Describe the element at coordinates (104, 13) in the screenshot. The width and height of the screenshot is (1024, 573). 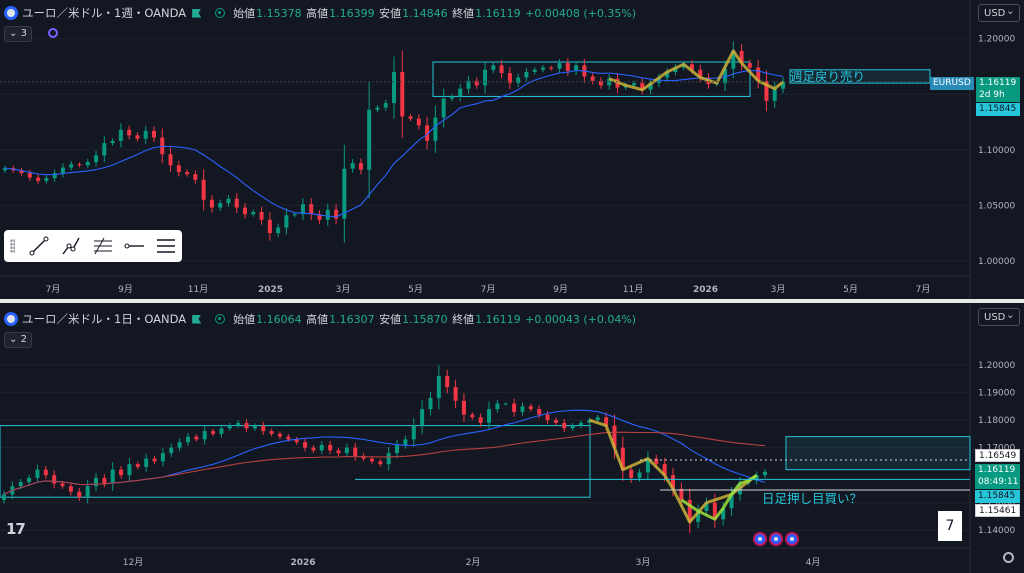
I see `symbol-title: ユーロ／米ドル・1週・OANDA` at that location.